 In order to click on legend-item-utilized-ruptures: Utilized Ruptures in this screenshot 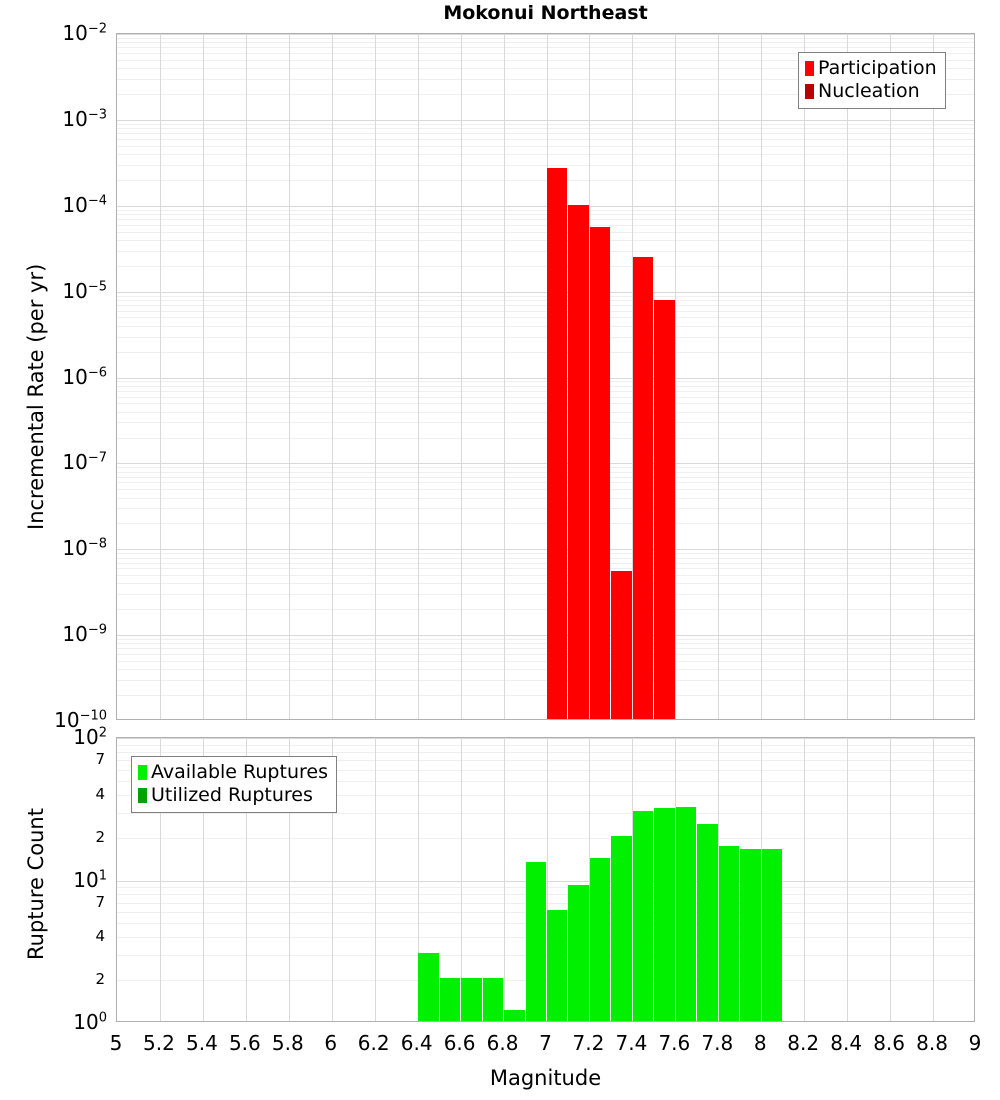, I will do `click(233, 795)`.